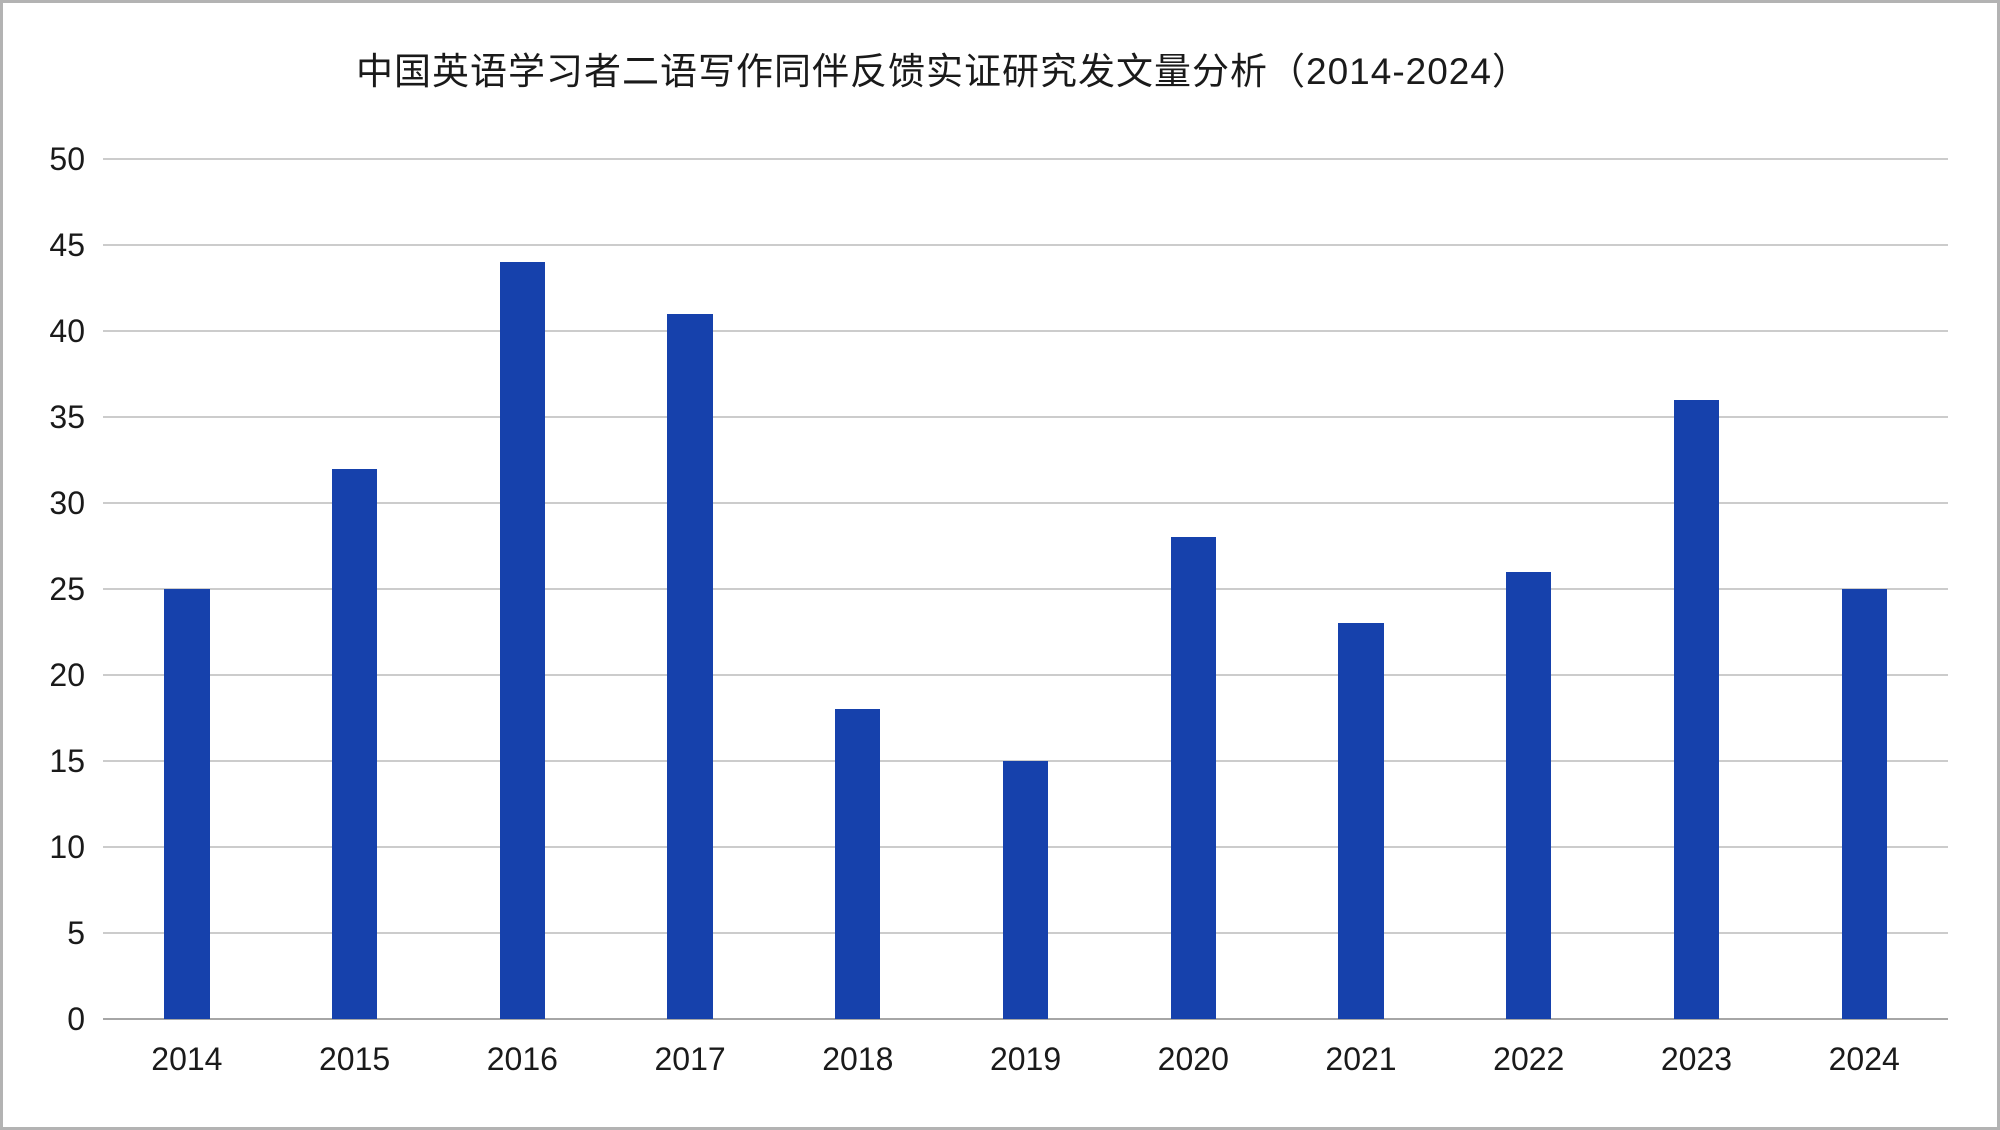 Image resolution: width=2000 pixels, height=1130 pixels. I want to click on x-tick-label-2014: 2014, so click(187, 1059).